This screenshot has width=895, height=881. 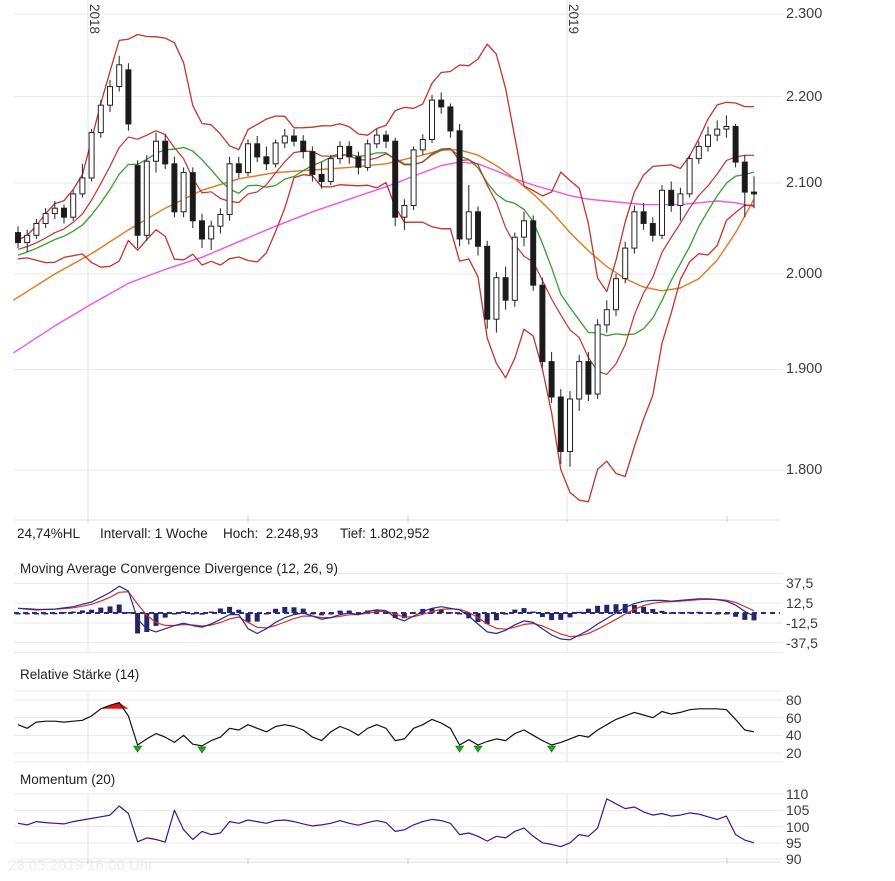 I want to click on macd-tick-label: -37,5, so click(x=802, y=642).